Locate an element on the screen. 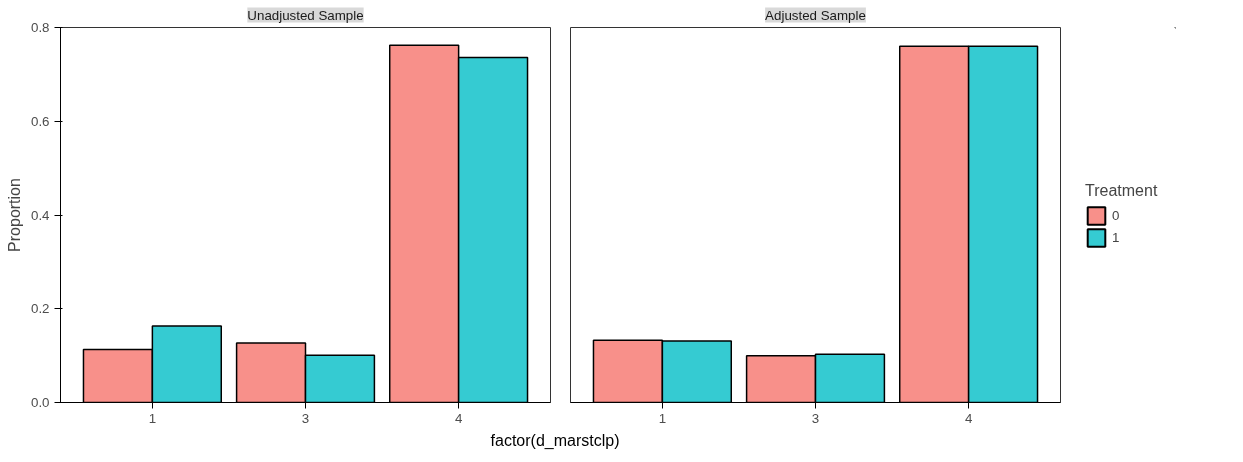 The image size is (1243, 462). y-tick-label: 0.0 is located at coordinates (40, 402).